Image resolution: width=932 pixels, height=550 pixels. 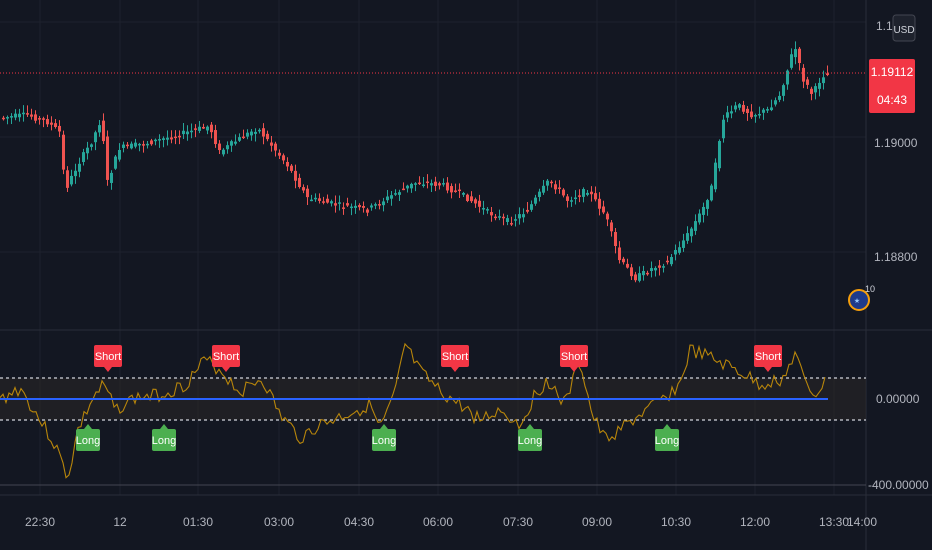 I want to click on time-axis-label: 14:00, so click(x=862, y=522).